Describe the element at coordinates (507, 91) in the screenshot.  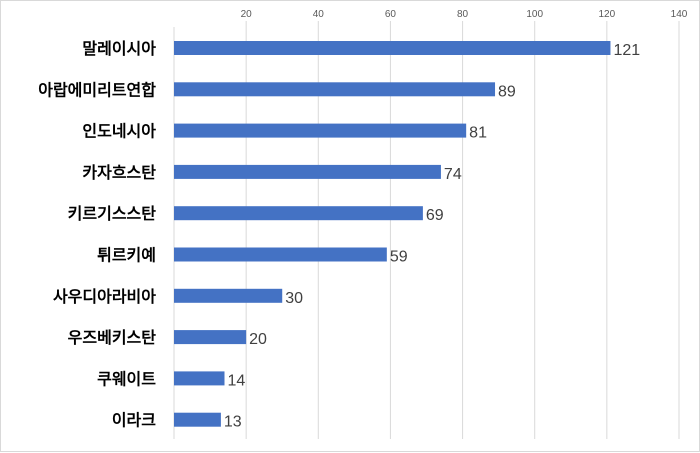
I see `data-label-1: 89` at that location.